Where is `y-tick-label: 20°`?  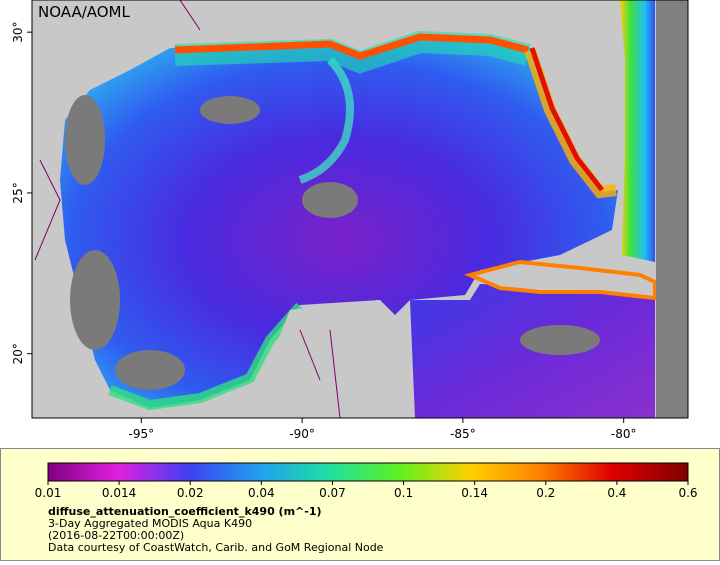 y-tick-label: 20° is located at coordinates (18, 353).